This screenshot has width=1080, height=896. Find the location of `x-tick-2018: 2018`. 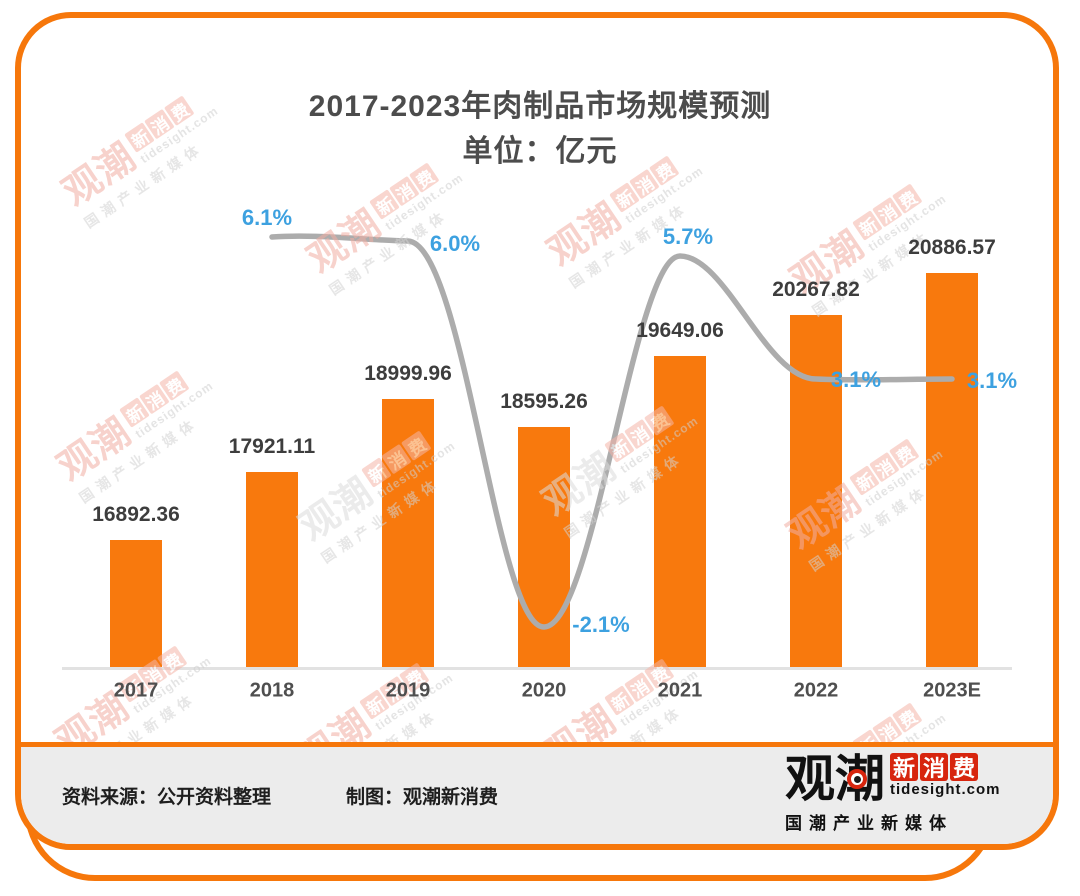

x-tick-2018: 2018 is located at coordinates (272, 690).